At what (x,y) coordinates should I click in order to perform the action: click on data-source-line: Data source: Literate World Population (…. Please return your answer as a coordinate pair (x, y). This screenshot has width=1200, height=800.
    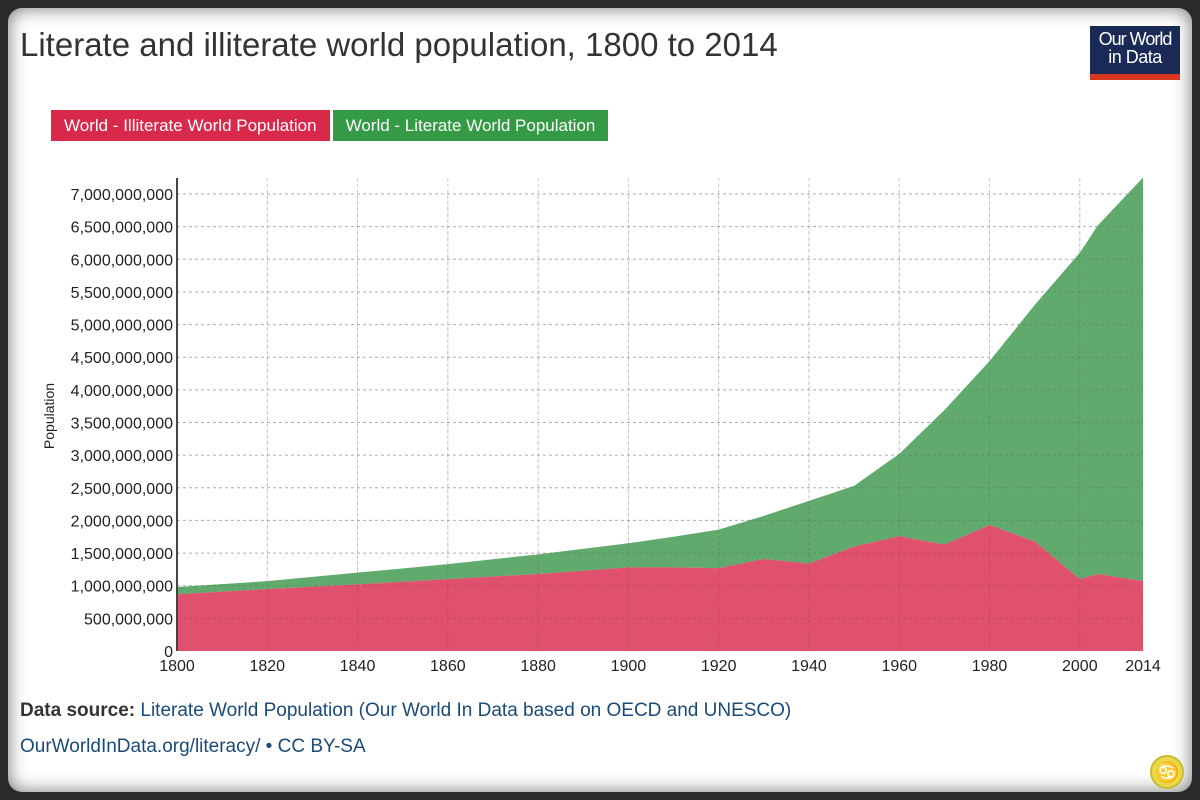
    Looking at the image, I should click on (405, 711).